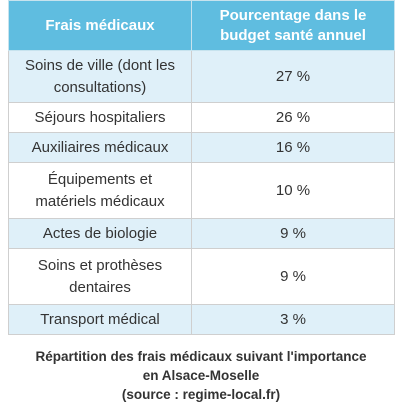 The image size is (402, 407). I want to click on row-value: 27 %, so click(293, 76).